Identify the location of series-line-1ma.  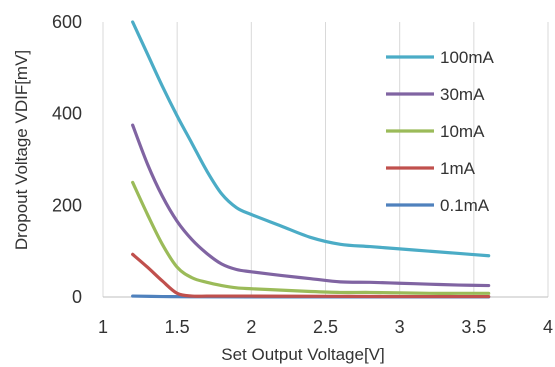
(311, 275).